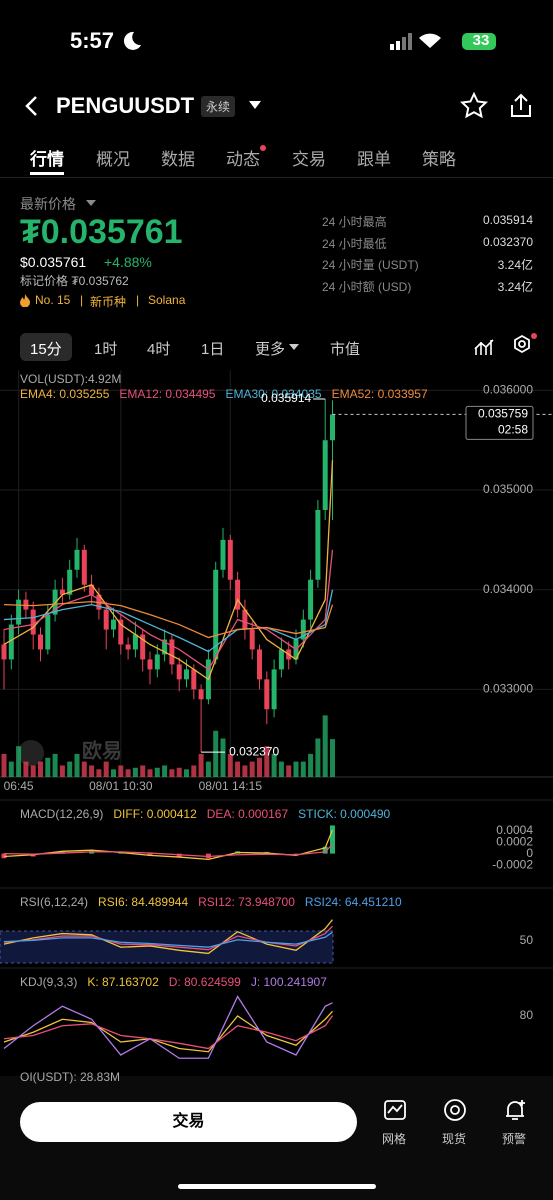 The height and width of the screenshot is (1200, 553). What do you see at coordinates (270, 349) in the screenshot?
I see `interval: 更多` at bounding box center [270, 349].